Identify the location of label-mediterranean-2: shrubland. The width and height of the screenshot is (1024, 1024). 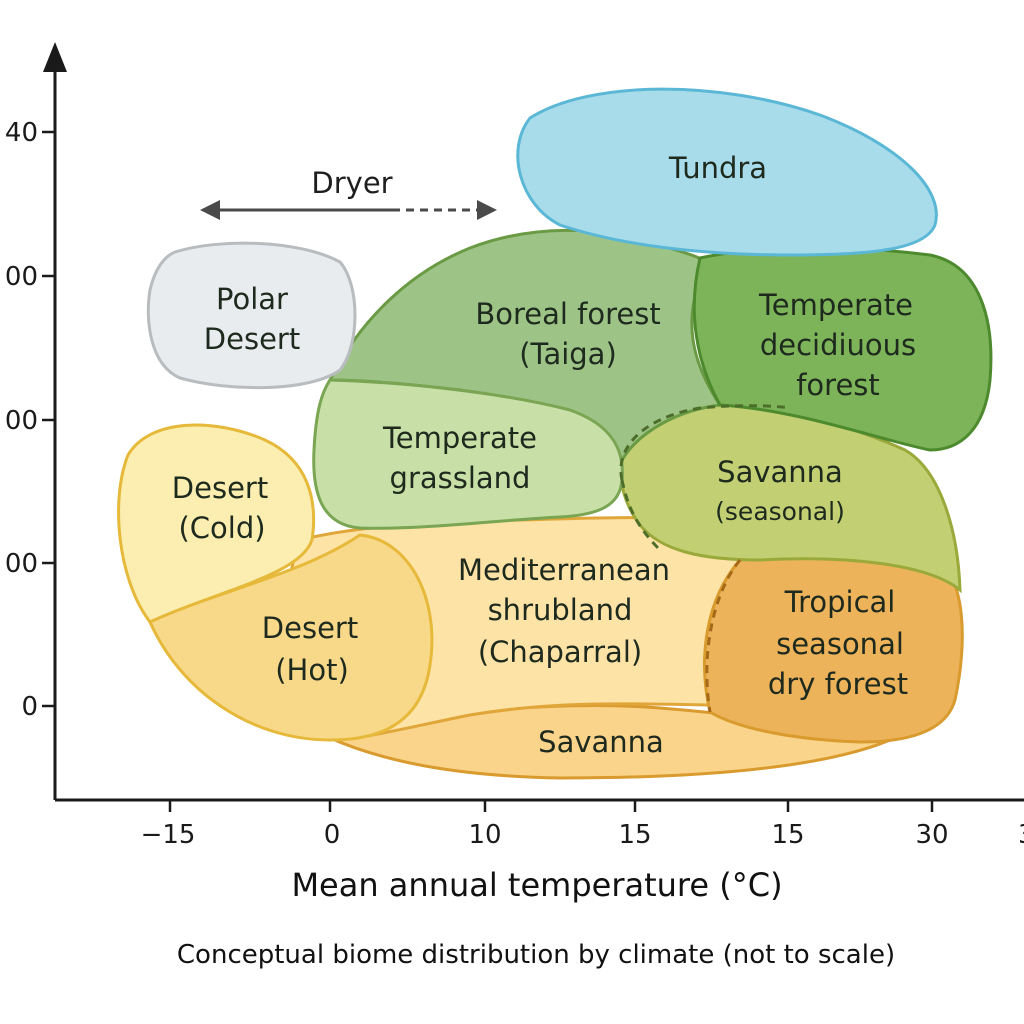
(560, 610).